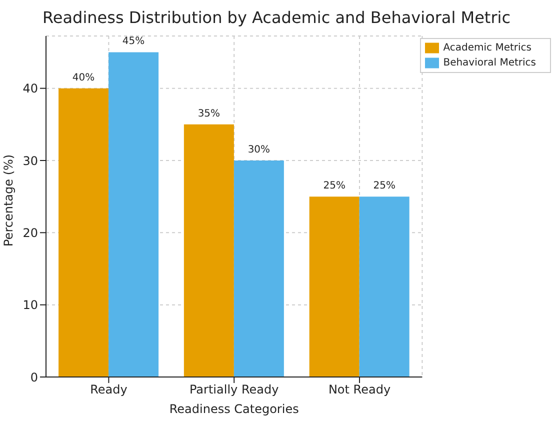 Image resolution: width=553 pixels, height=421 pixels. What do you see at coordinates (133, 42) in the screenshot?
I see `data-label: 45%` at bounding box center [133, 42].